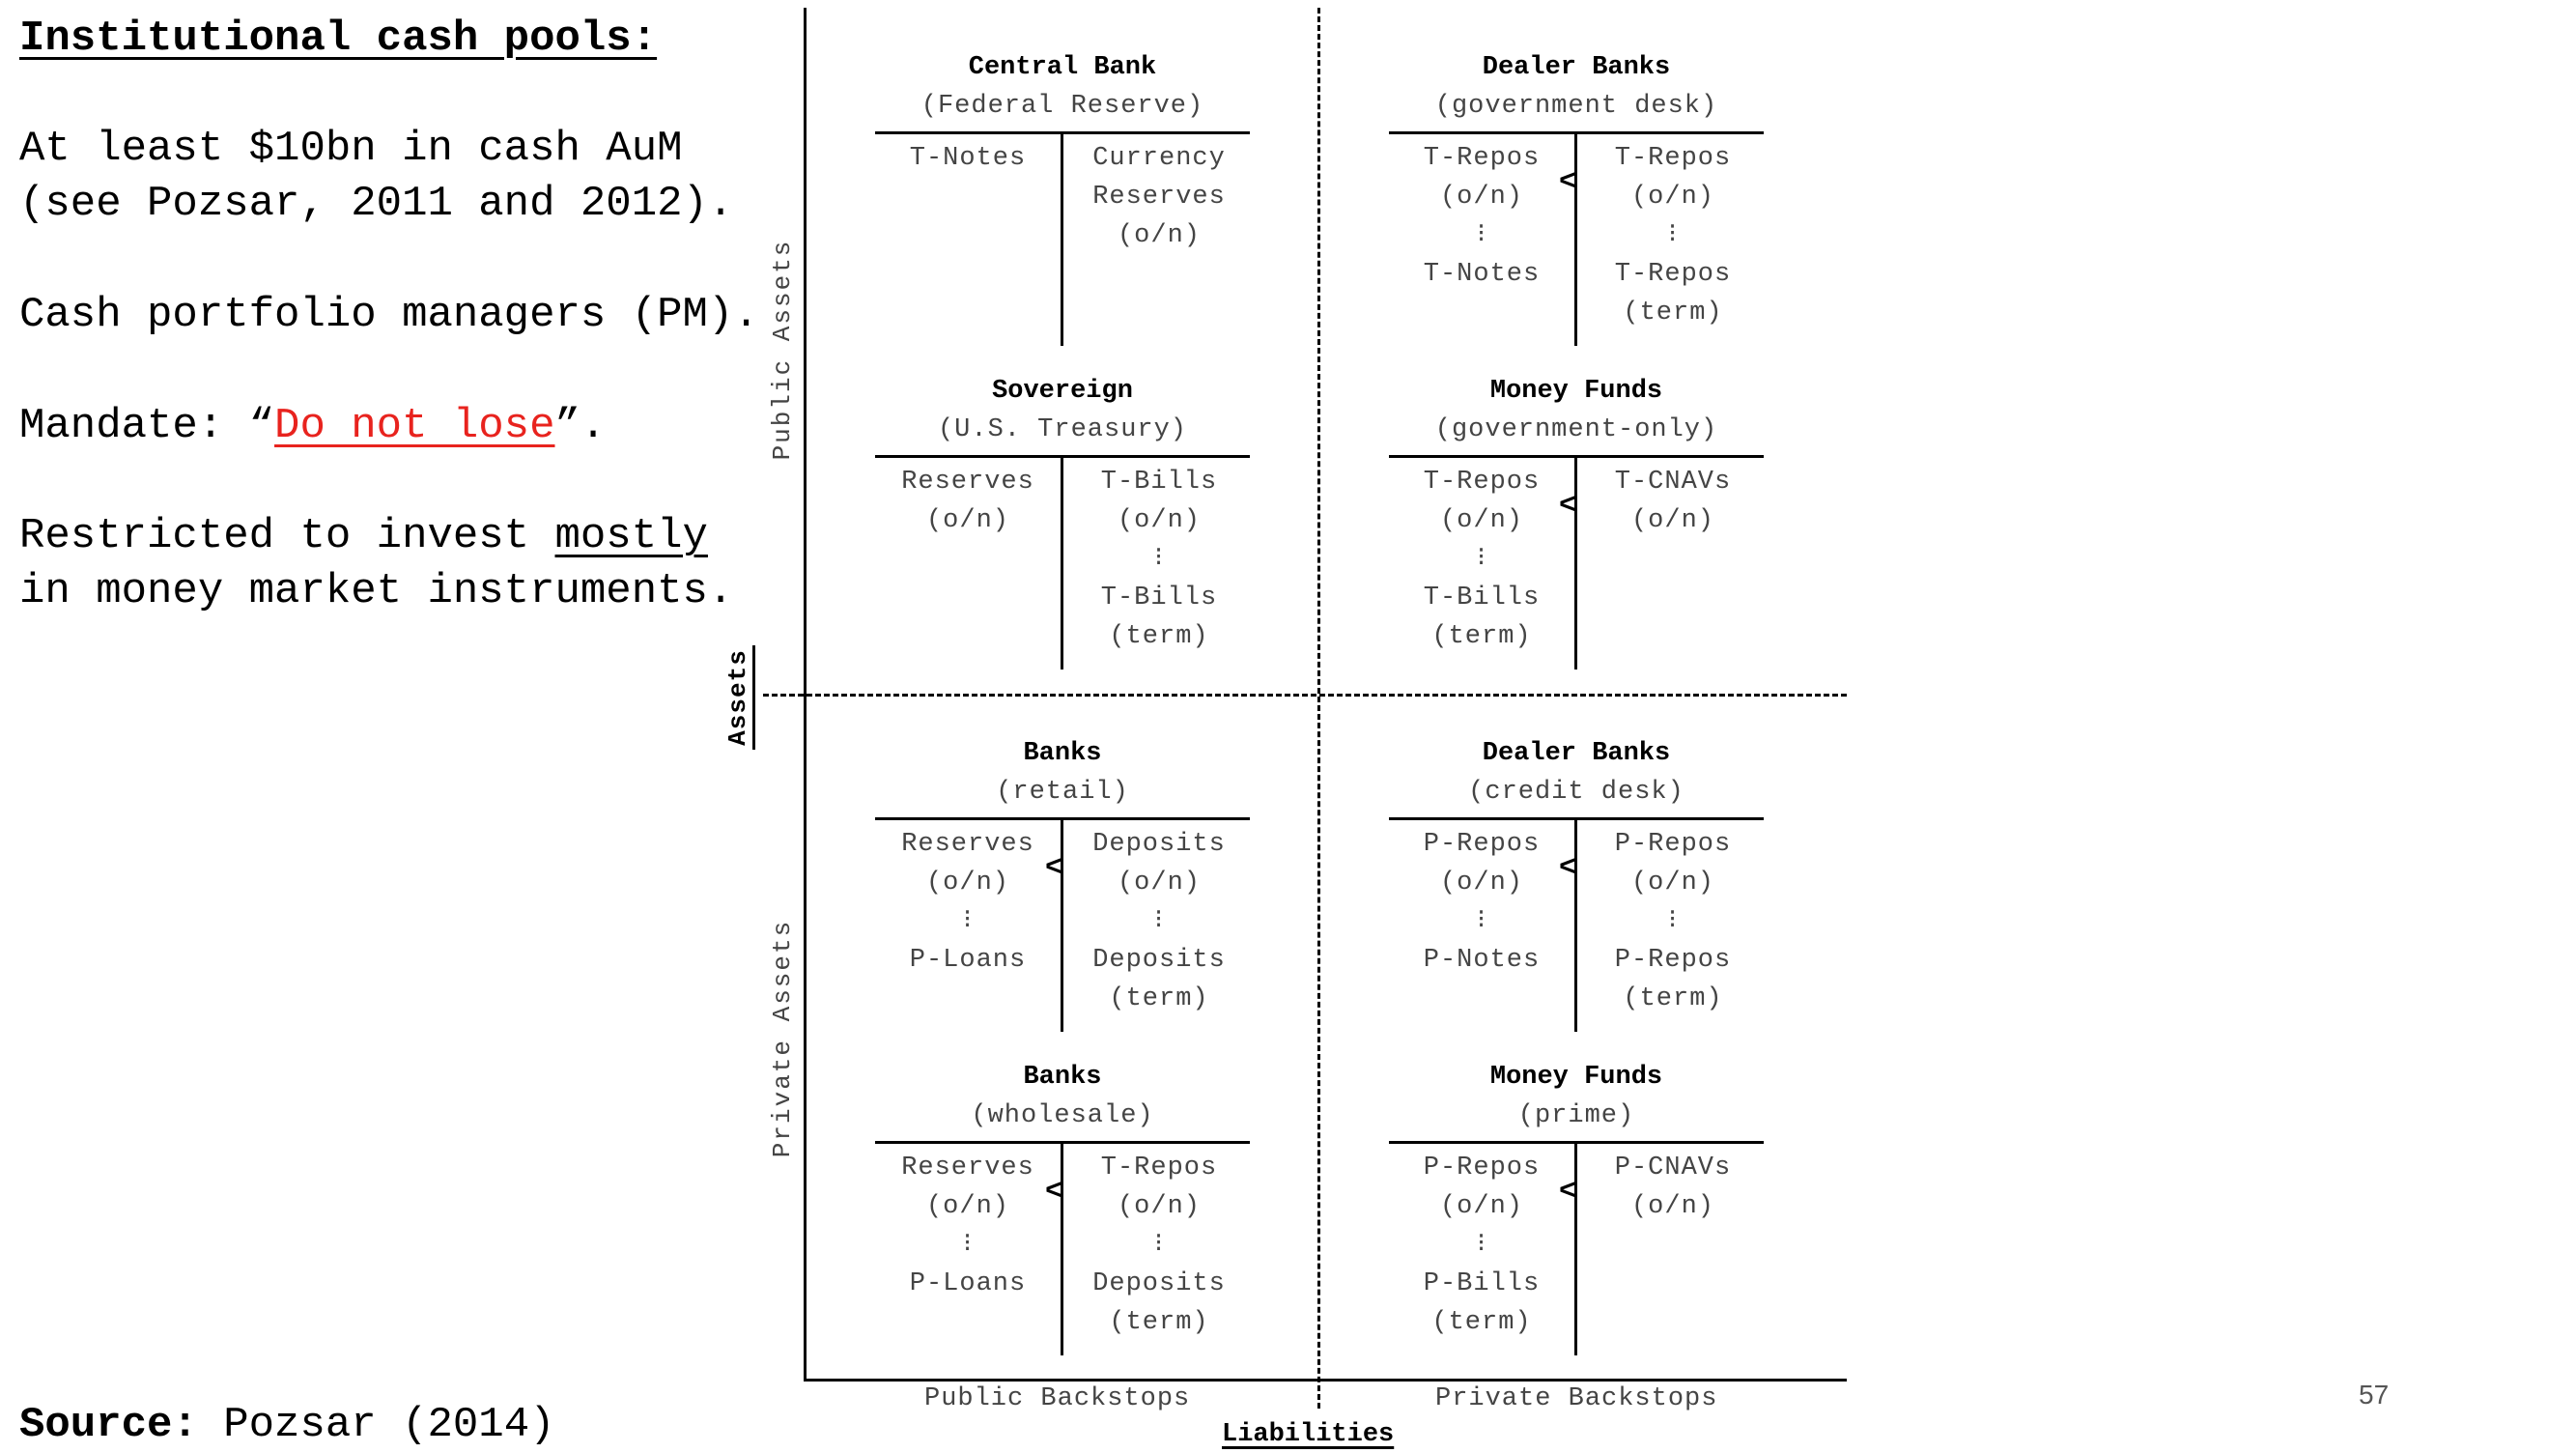 The height and width of the screenshot is (1453, 2576). What do you see at coordinates (1481, 1245) in the screenshot?
I see `asset-column: P-Repos (o/n) ⁝ P-Bills (term)` at bounding box center [1481, 1245].